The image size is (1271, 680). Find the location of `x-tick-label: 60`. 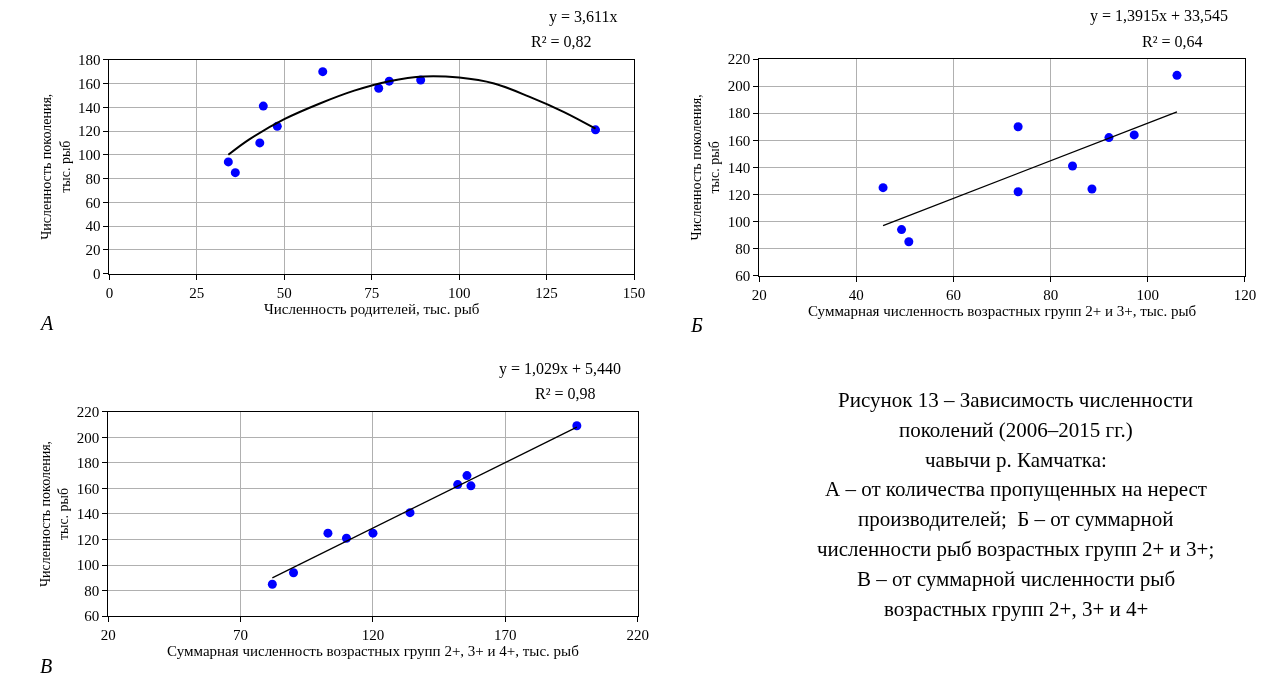

x-tick-label: 60 is located at coordinates (954, 294).